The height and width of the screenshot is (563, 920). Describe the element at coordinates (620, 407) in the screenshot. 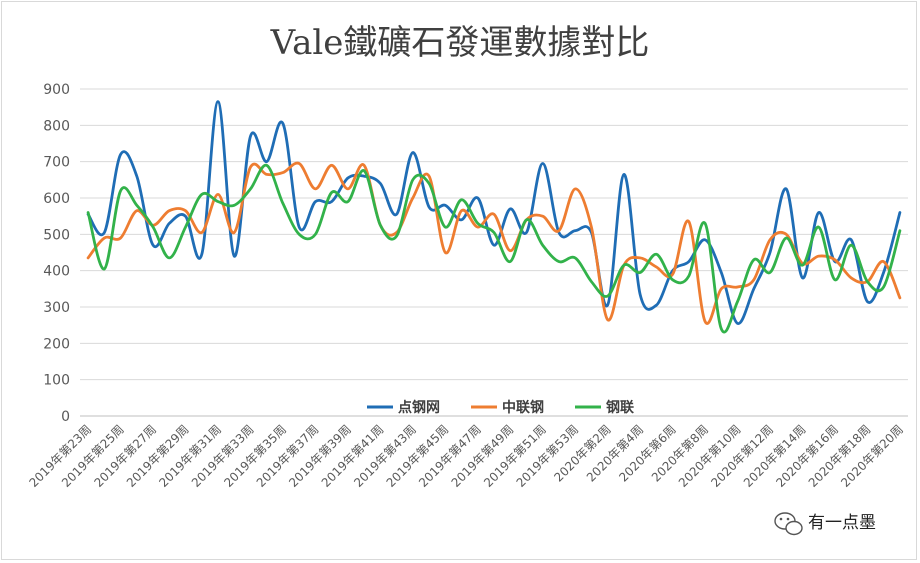

I see `legend-label: 钢联` at that location.